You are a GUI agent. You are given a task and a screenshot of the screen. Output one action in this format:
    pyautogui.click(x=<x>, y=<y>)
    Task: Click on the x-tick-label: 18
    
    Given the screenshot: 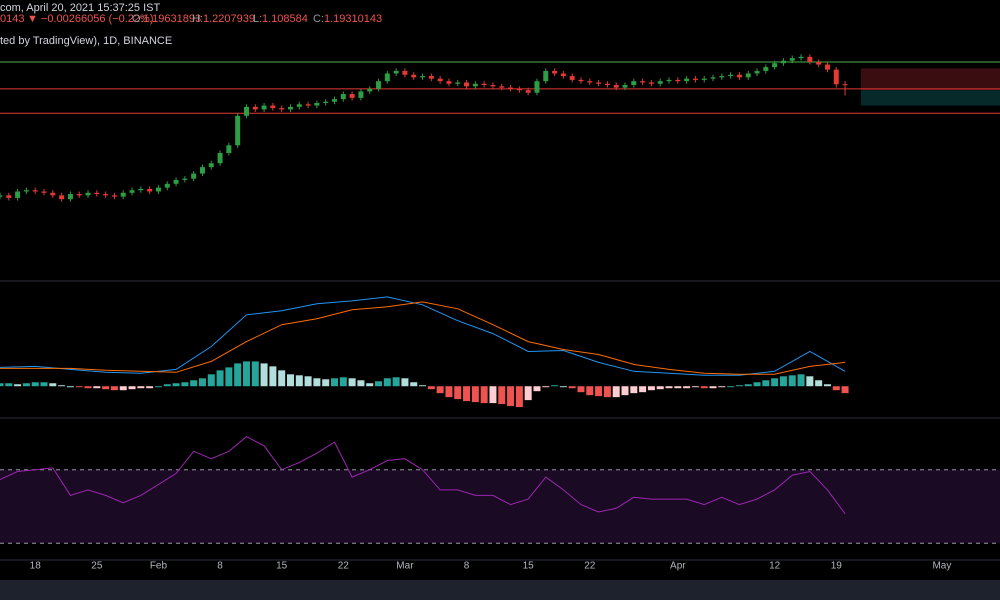 What is the action you would take?
    pyautogui.click(x=36, y=566)
    